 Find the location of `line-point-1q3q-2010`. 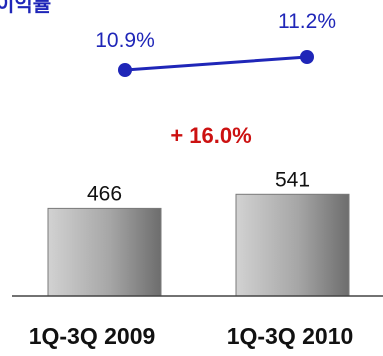

line-point-1q3q-2010 is located at coordinates (307, 57).